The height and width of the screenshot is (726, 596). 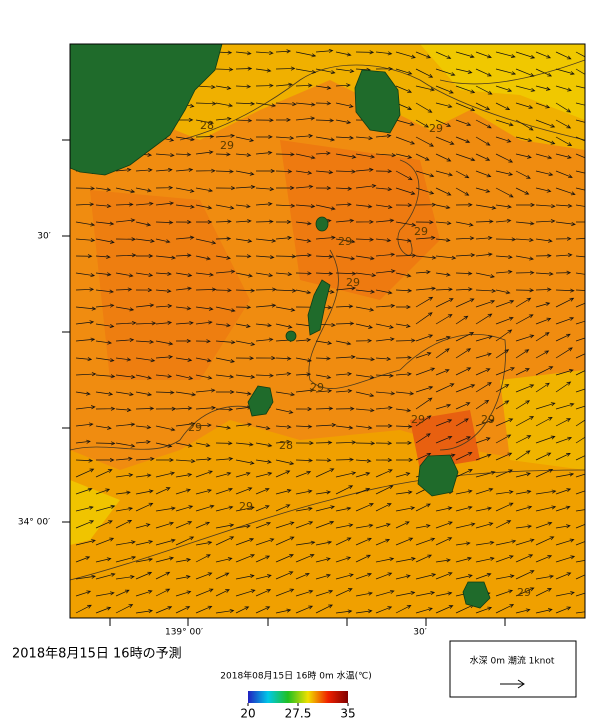 What do you see at coordinates (521, 684) in the screenshot?
I see `arrow-head` at bounding box center [521, 684].